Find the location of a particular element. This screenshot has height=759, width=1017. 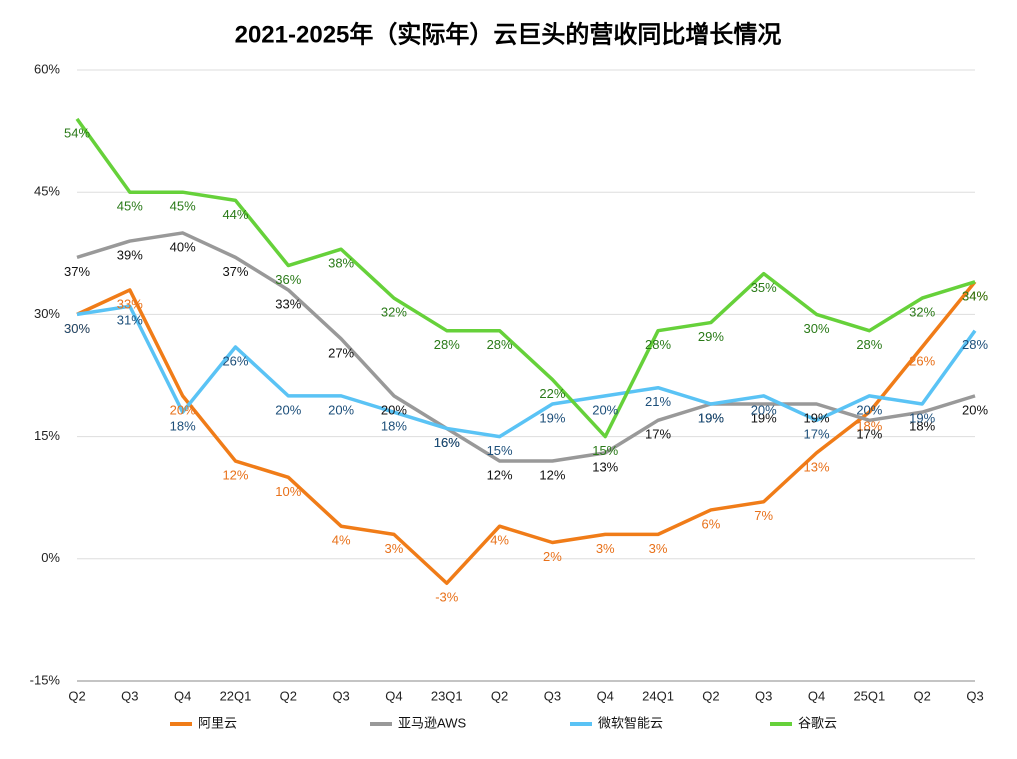

data-label: 16% is located at coordinates (447, 442).